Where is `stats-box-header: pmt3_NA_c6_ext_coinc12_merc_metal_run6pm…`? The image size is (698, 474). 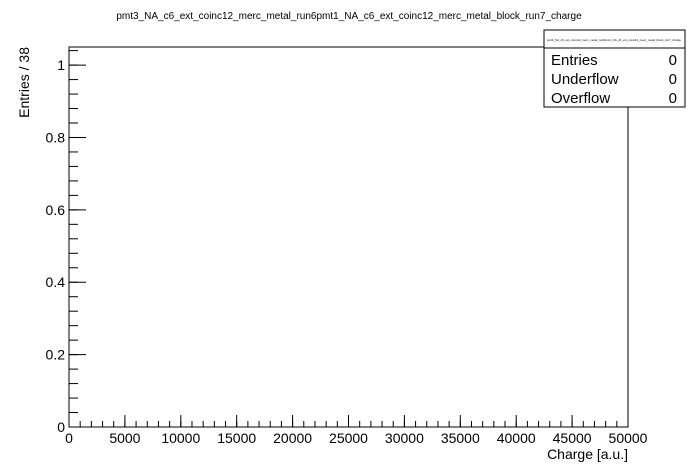
stats-box-header: pmt3_NA_c6_ext_coinc12_merc_metal_run6pm… is located at coordinates (614, 40).